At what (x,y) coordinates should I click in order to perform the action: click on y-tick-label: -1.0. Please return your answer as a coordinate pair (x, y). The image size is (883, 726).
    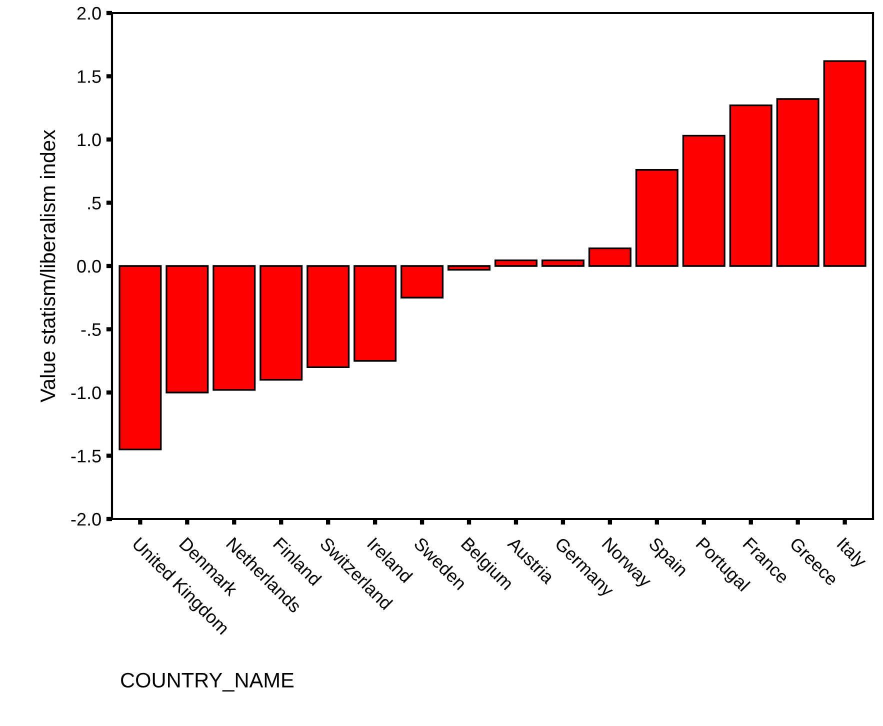
    Looking at the image, I should click on (86, 393).